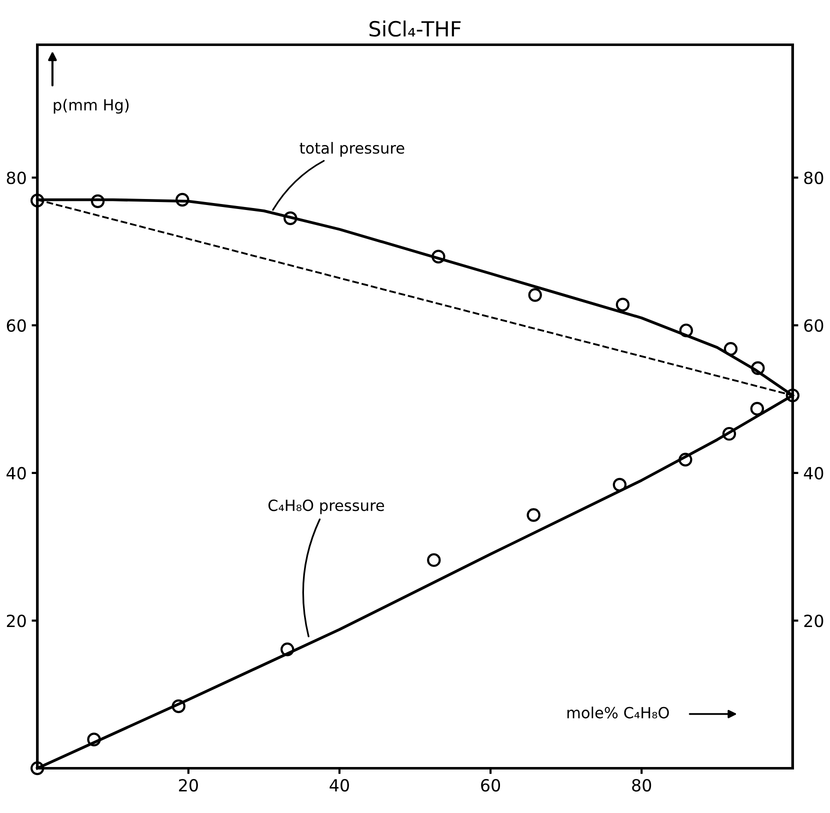 The width and height of the screenshot is (830, 813). I want to click on y2-tick-label: 80, so click(814, 178).